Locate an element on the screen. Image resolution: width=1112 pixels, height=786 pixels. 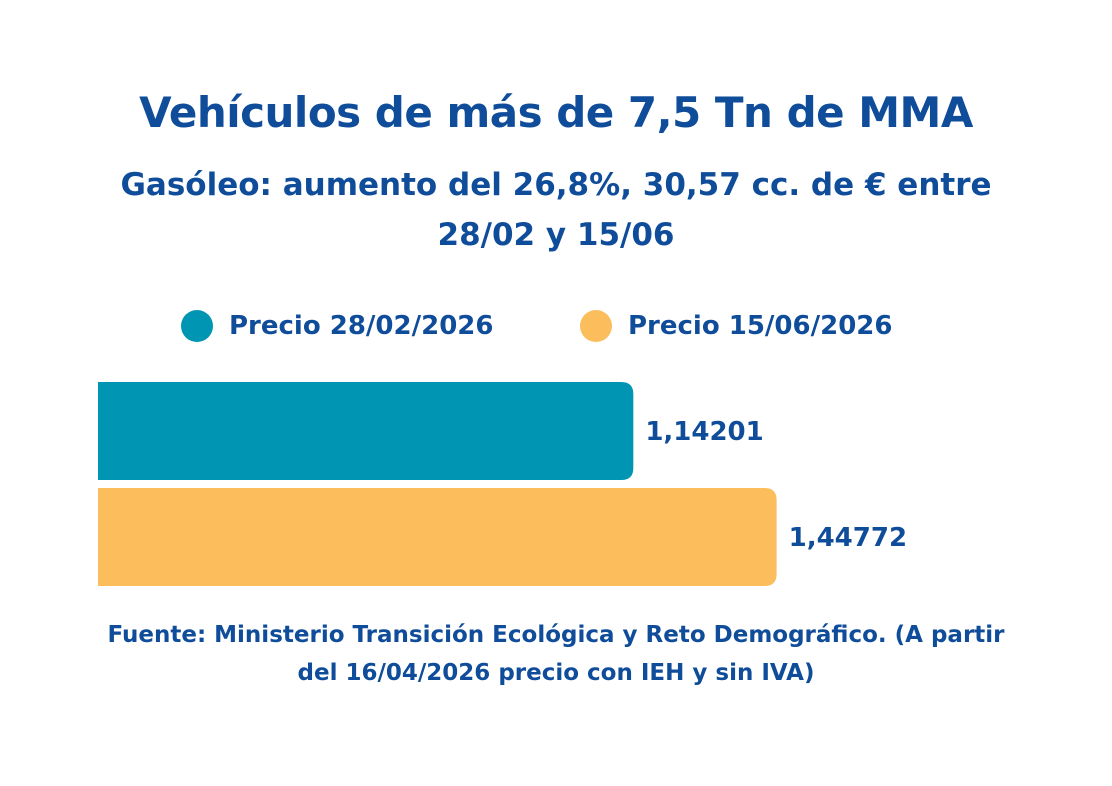
legend-label: Precio 28/02/2026 is located at coordinates (361, 326).